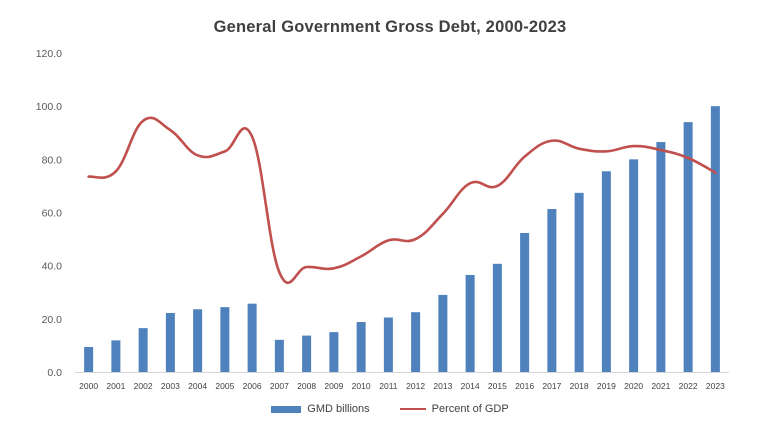 The height and width of the screenshot is (439, 780). Describe the element at coordinates (49, 107) in the screenshot. I see `y-tick-label: 100.0` at that location.